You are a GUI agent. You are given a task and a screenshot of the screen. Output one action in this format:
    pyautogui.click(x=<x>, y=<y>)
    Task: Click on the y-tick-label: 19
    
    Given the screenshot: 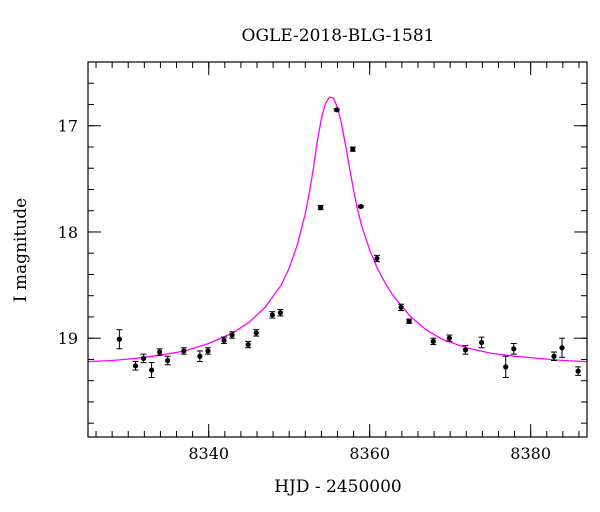 What is the action you would take?
    pyautogui.click(x=68, y=338)
    